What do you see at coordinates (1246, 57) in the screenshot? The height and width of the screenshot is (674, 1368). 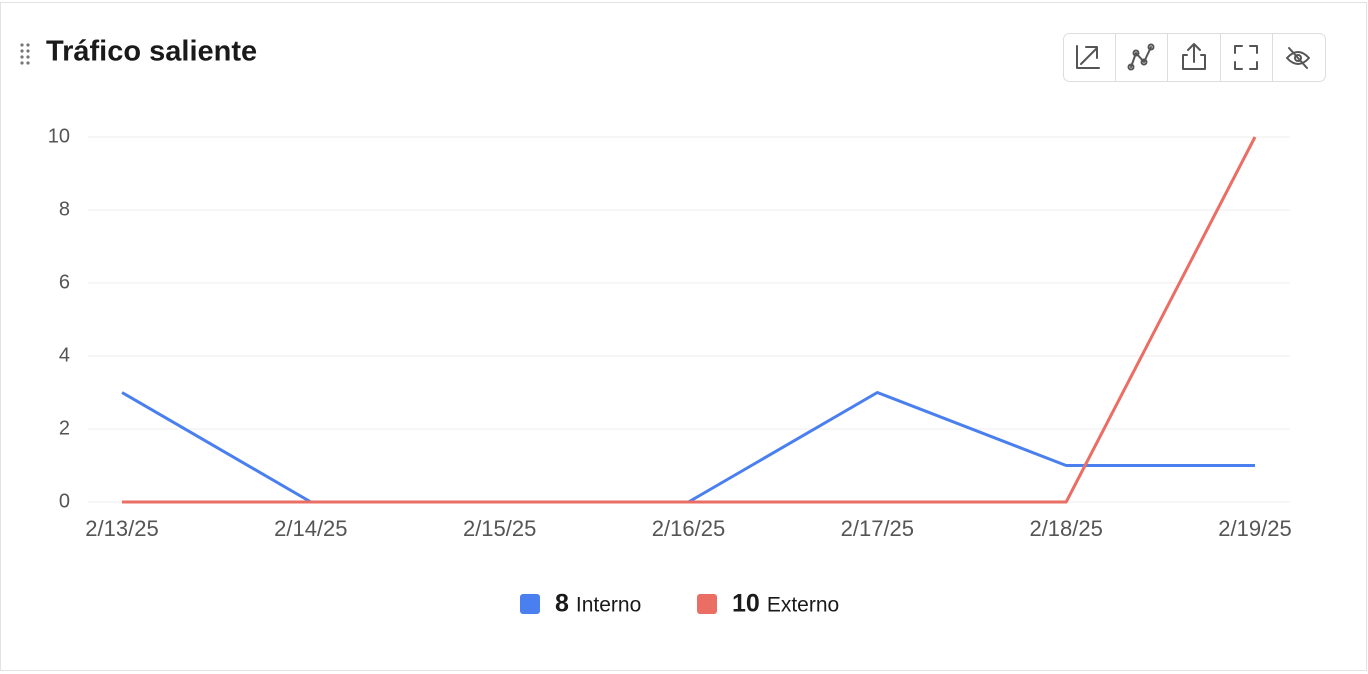 I see `fullscreen-button` at bounding box center [1246, 57].